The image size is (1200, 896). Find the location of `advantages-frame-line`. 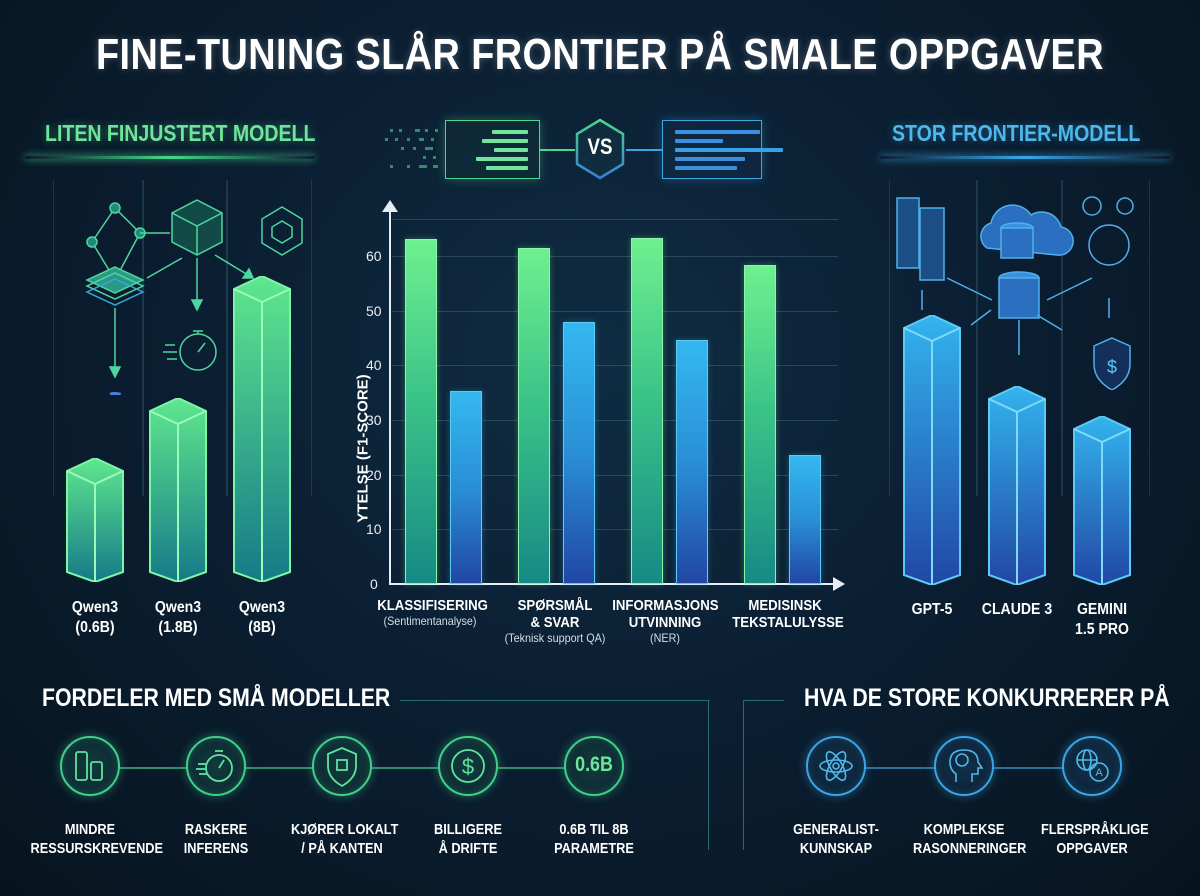

advantages-frame-line is located at coordinates (555, 700).